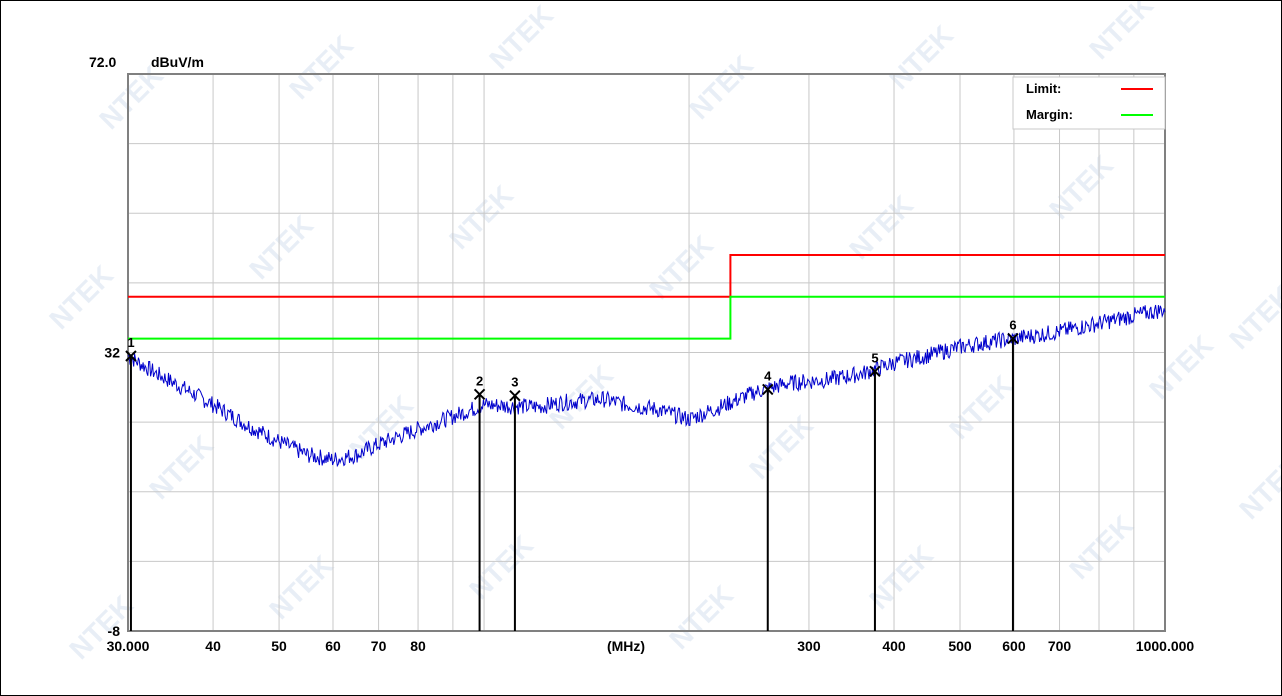  I want to click on x-tick-label: 600, so click(1014, 646).